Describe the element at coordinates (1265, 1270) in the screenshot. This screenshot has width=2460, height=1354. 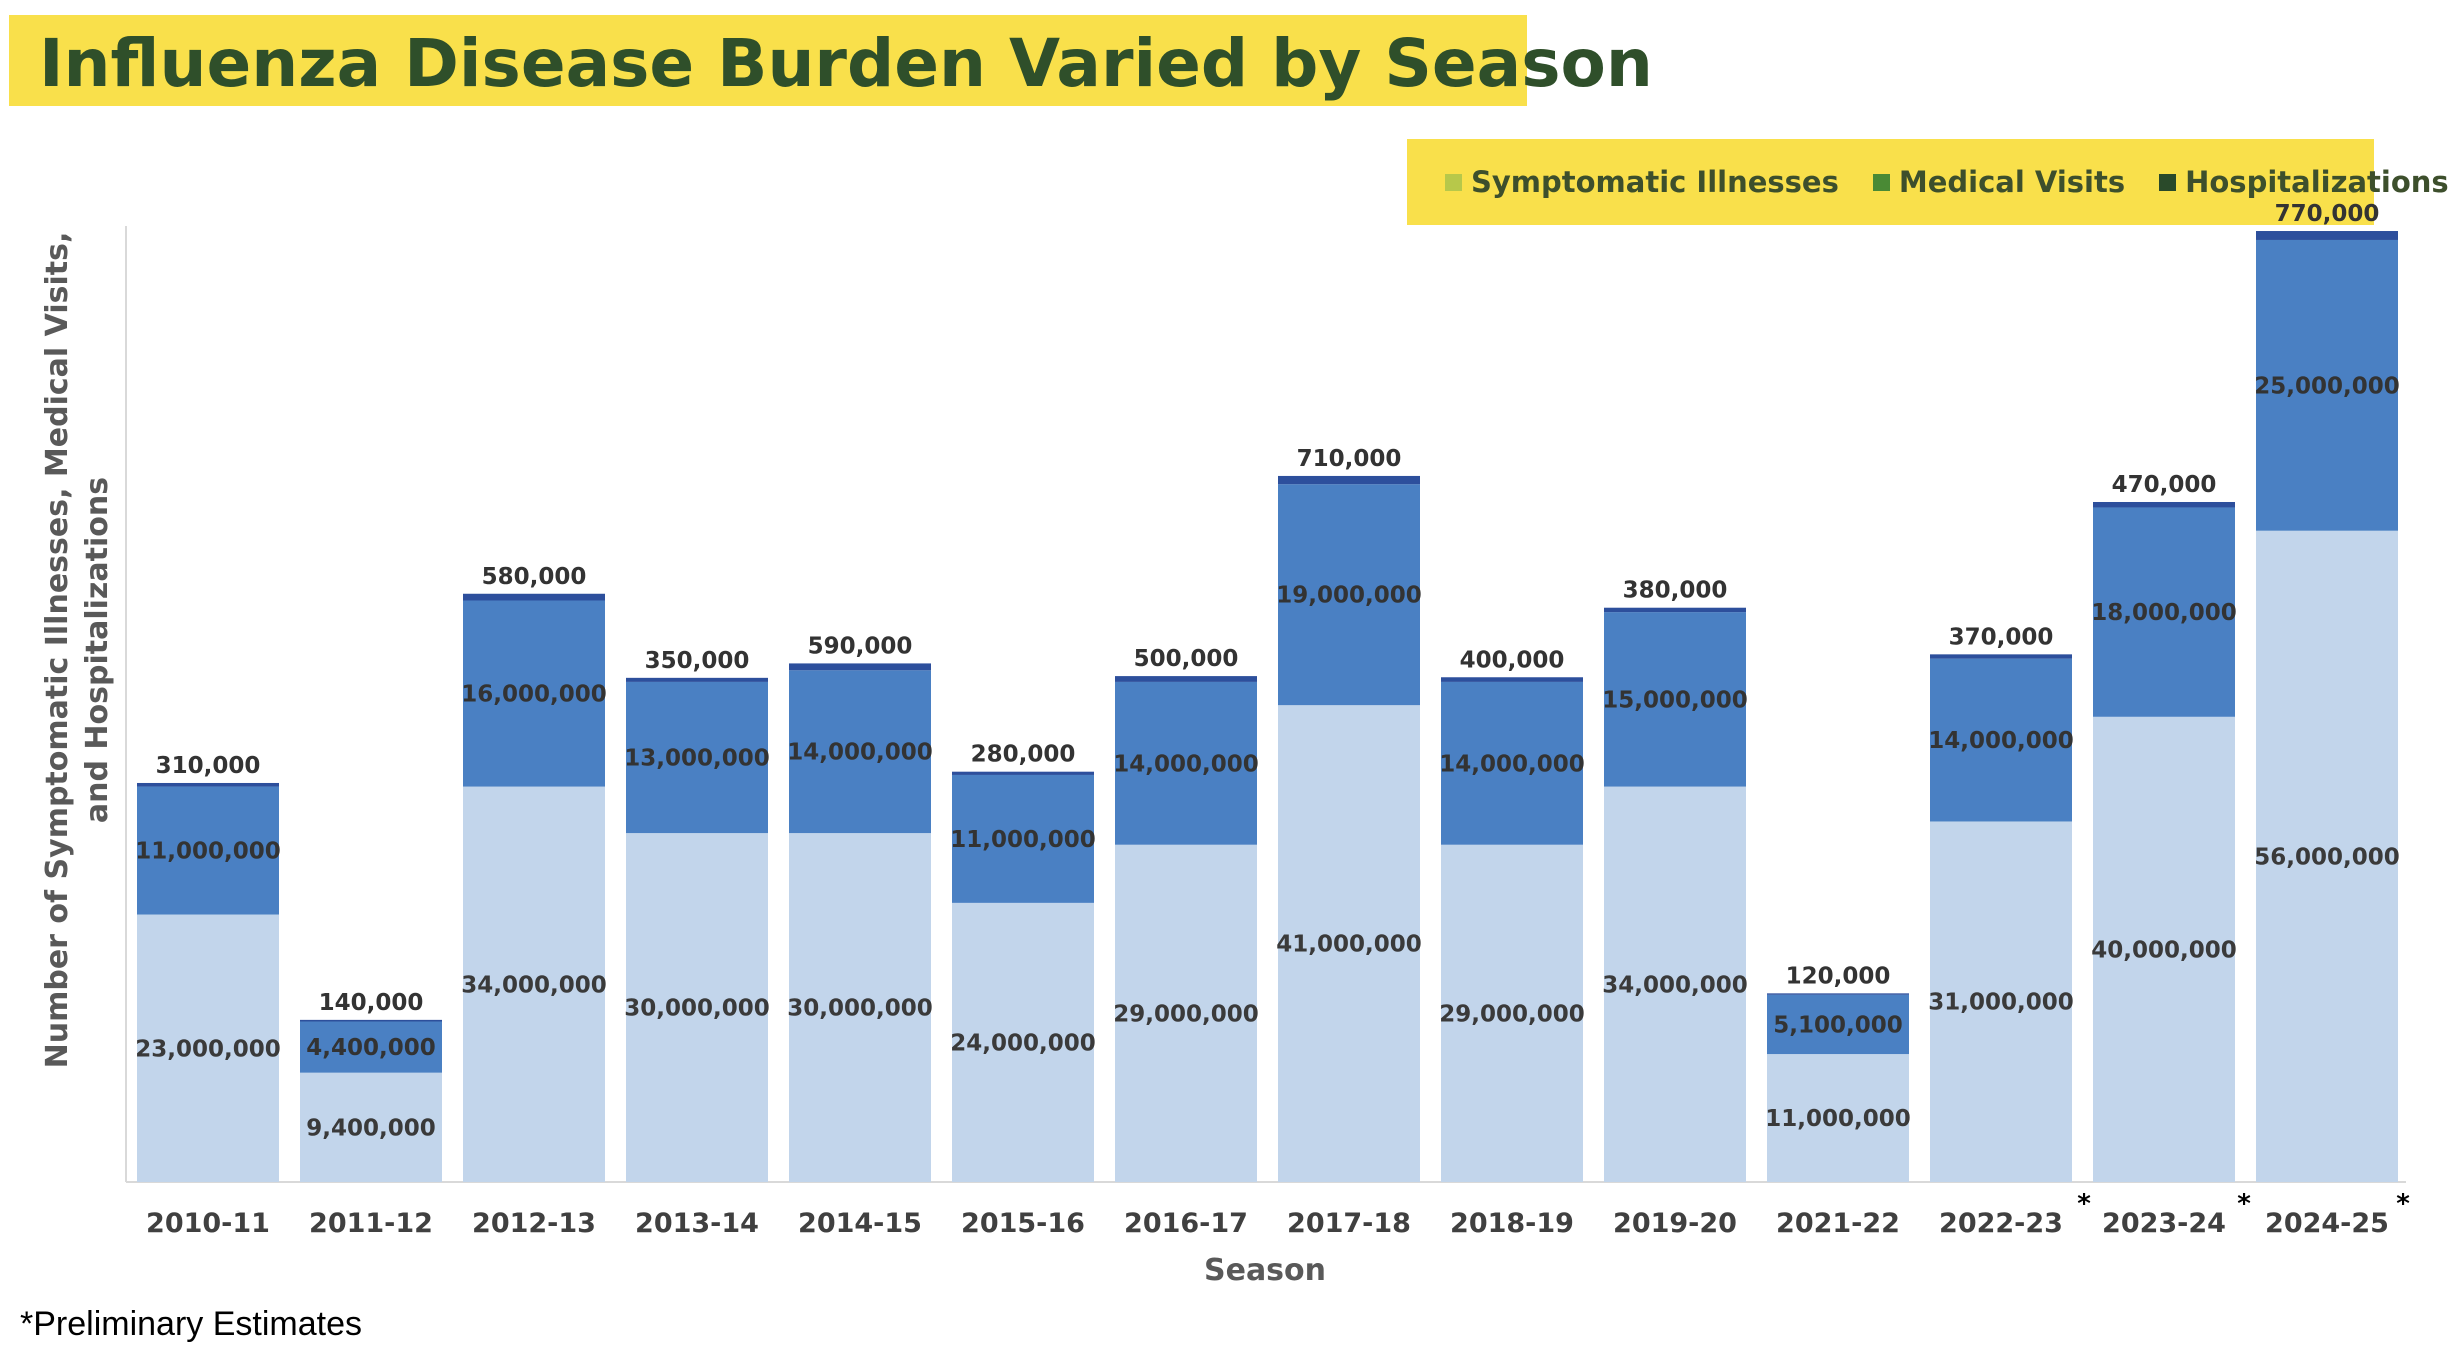
I see `x-axis-label: Season` at that location.